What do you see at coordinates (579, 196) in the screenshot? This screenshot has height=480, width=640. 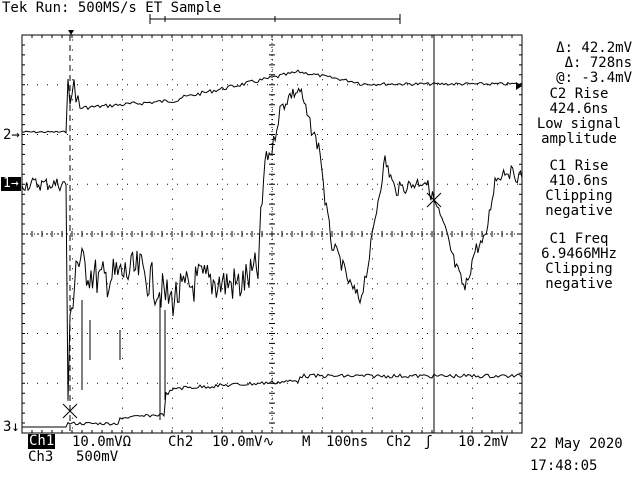 I see `measurement-2-note: Clipping` at bounding box center [579, 196].